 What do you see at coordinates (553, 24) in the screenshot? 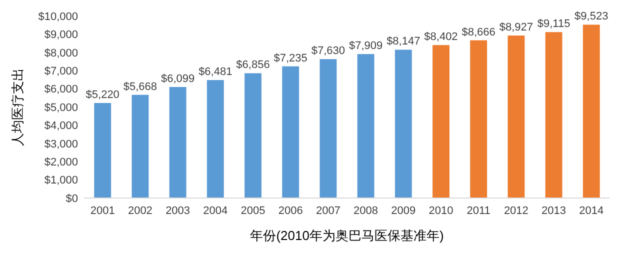
I see `data-label: $9,115` at bounding box center [553, 24].